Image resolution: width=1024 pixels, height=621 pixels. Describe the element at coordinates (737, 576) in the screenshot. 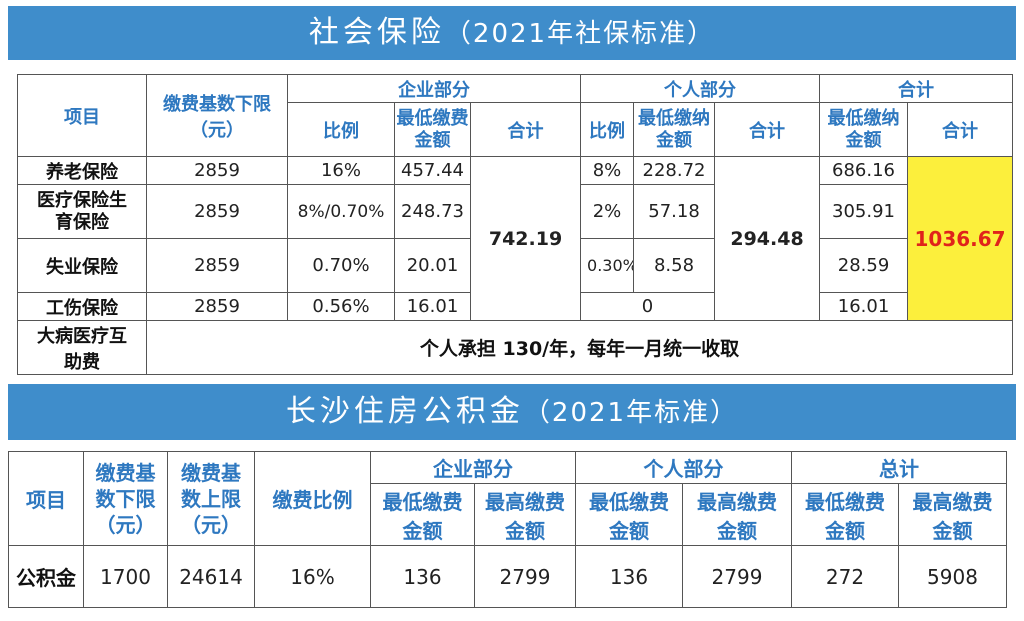

I see `row-personal-max: 2799` at that location.